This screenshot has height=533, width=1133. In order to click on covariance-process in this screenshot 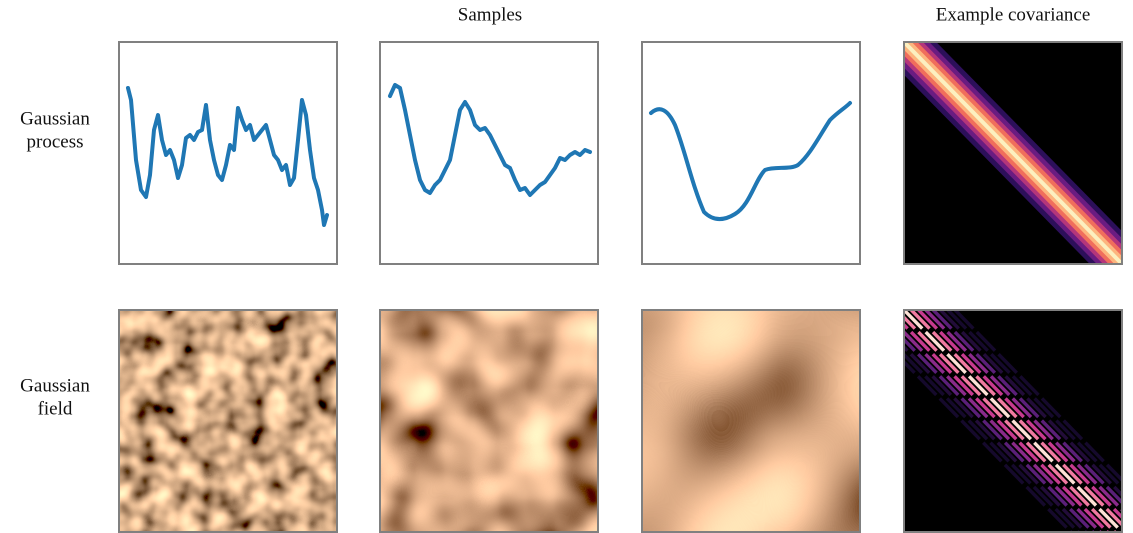, I will do `click(1013, 153)`.